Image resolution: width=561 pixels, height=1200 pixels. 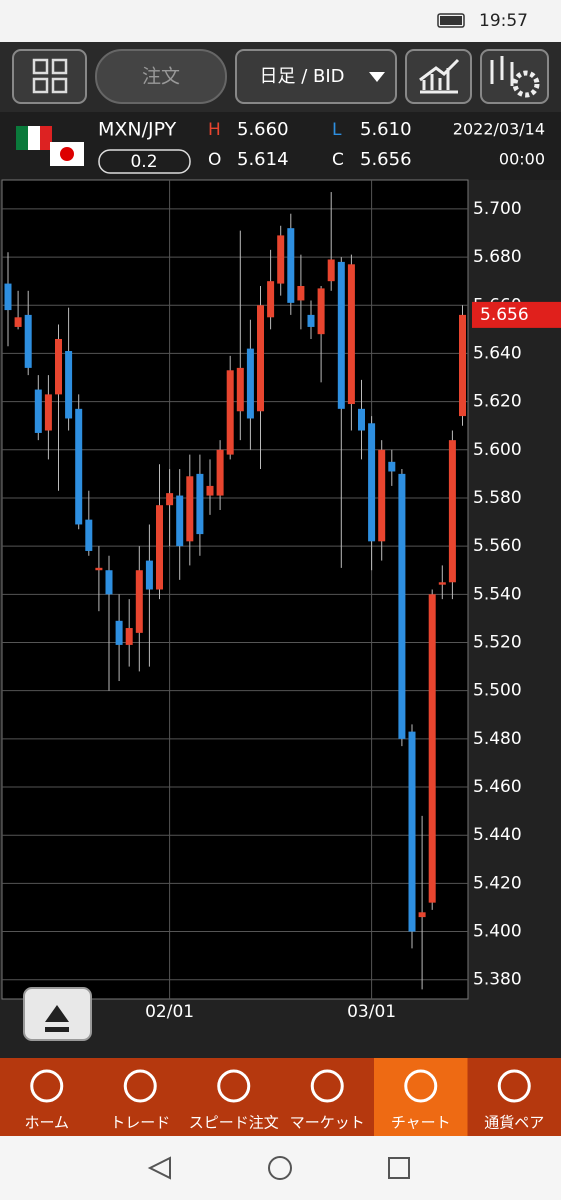 I want to click on candle-icon, so click(x=502, y=71).